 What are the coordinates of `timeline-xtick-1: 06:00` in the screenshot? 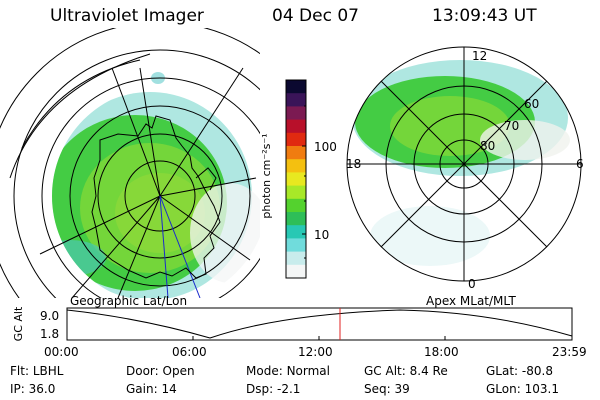 It's located at (189, 352).